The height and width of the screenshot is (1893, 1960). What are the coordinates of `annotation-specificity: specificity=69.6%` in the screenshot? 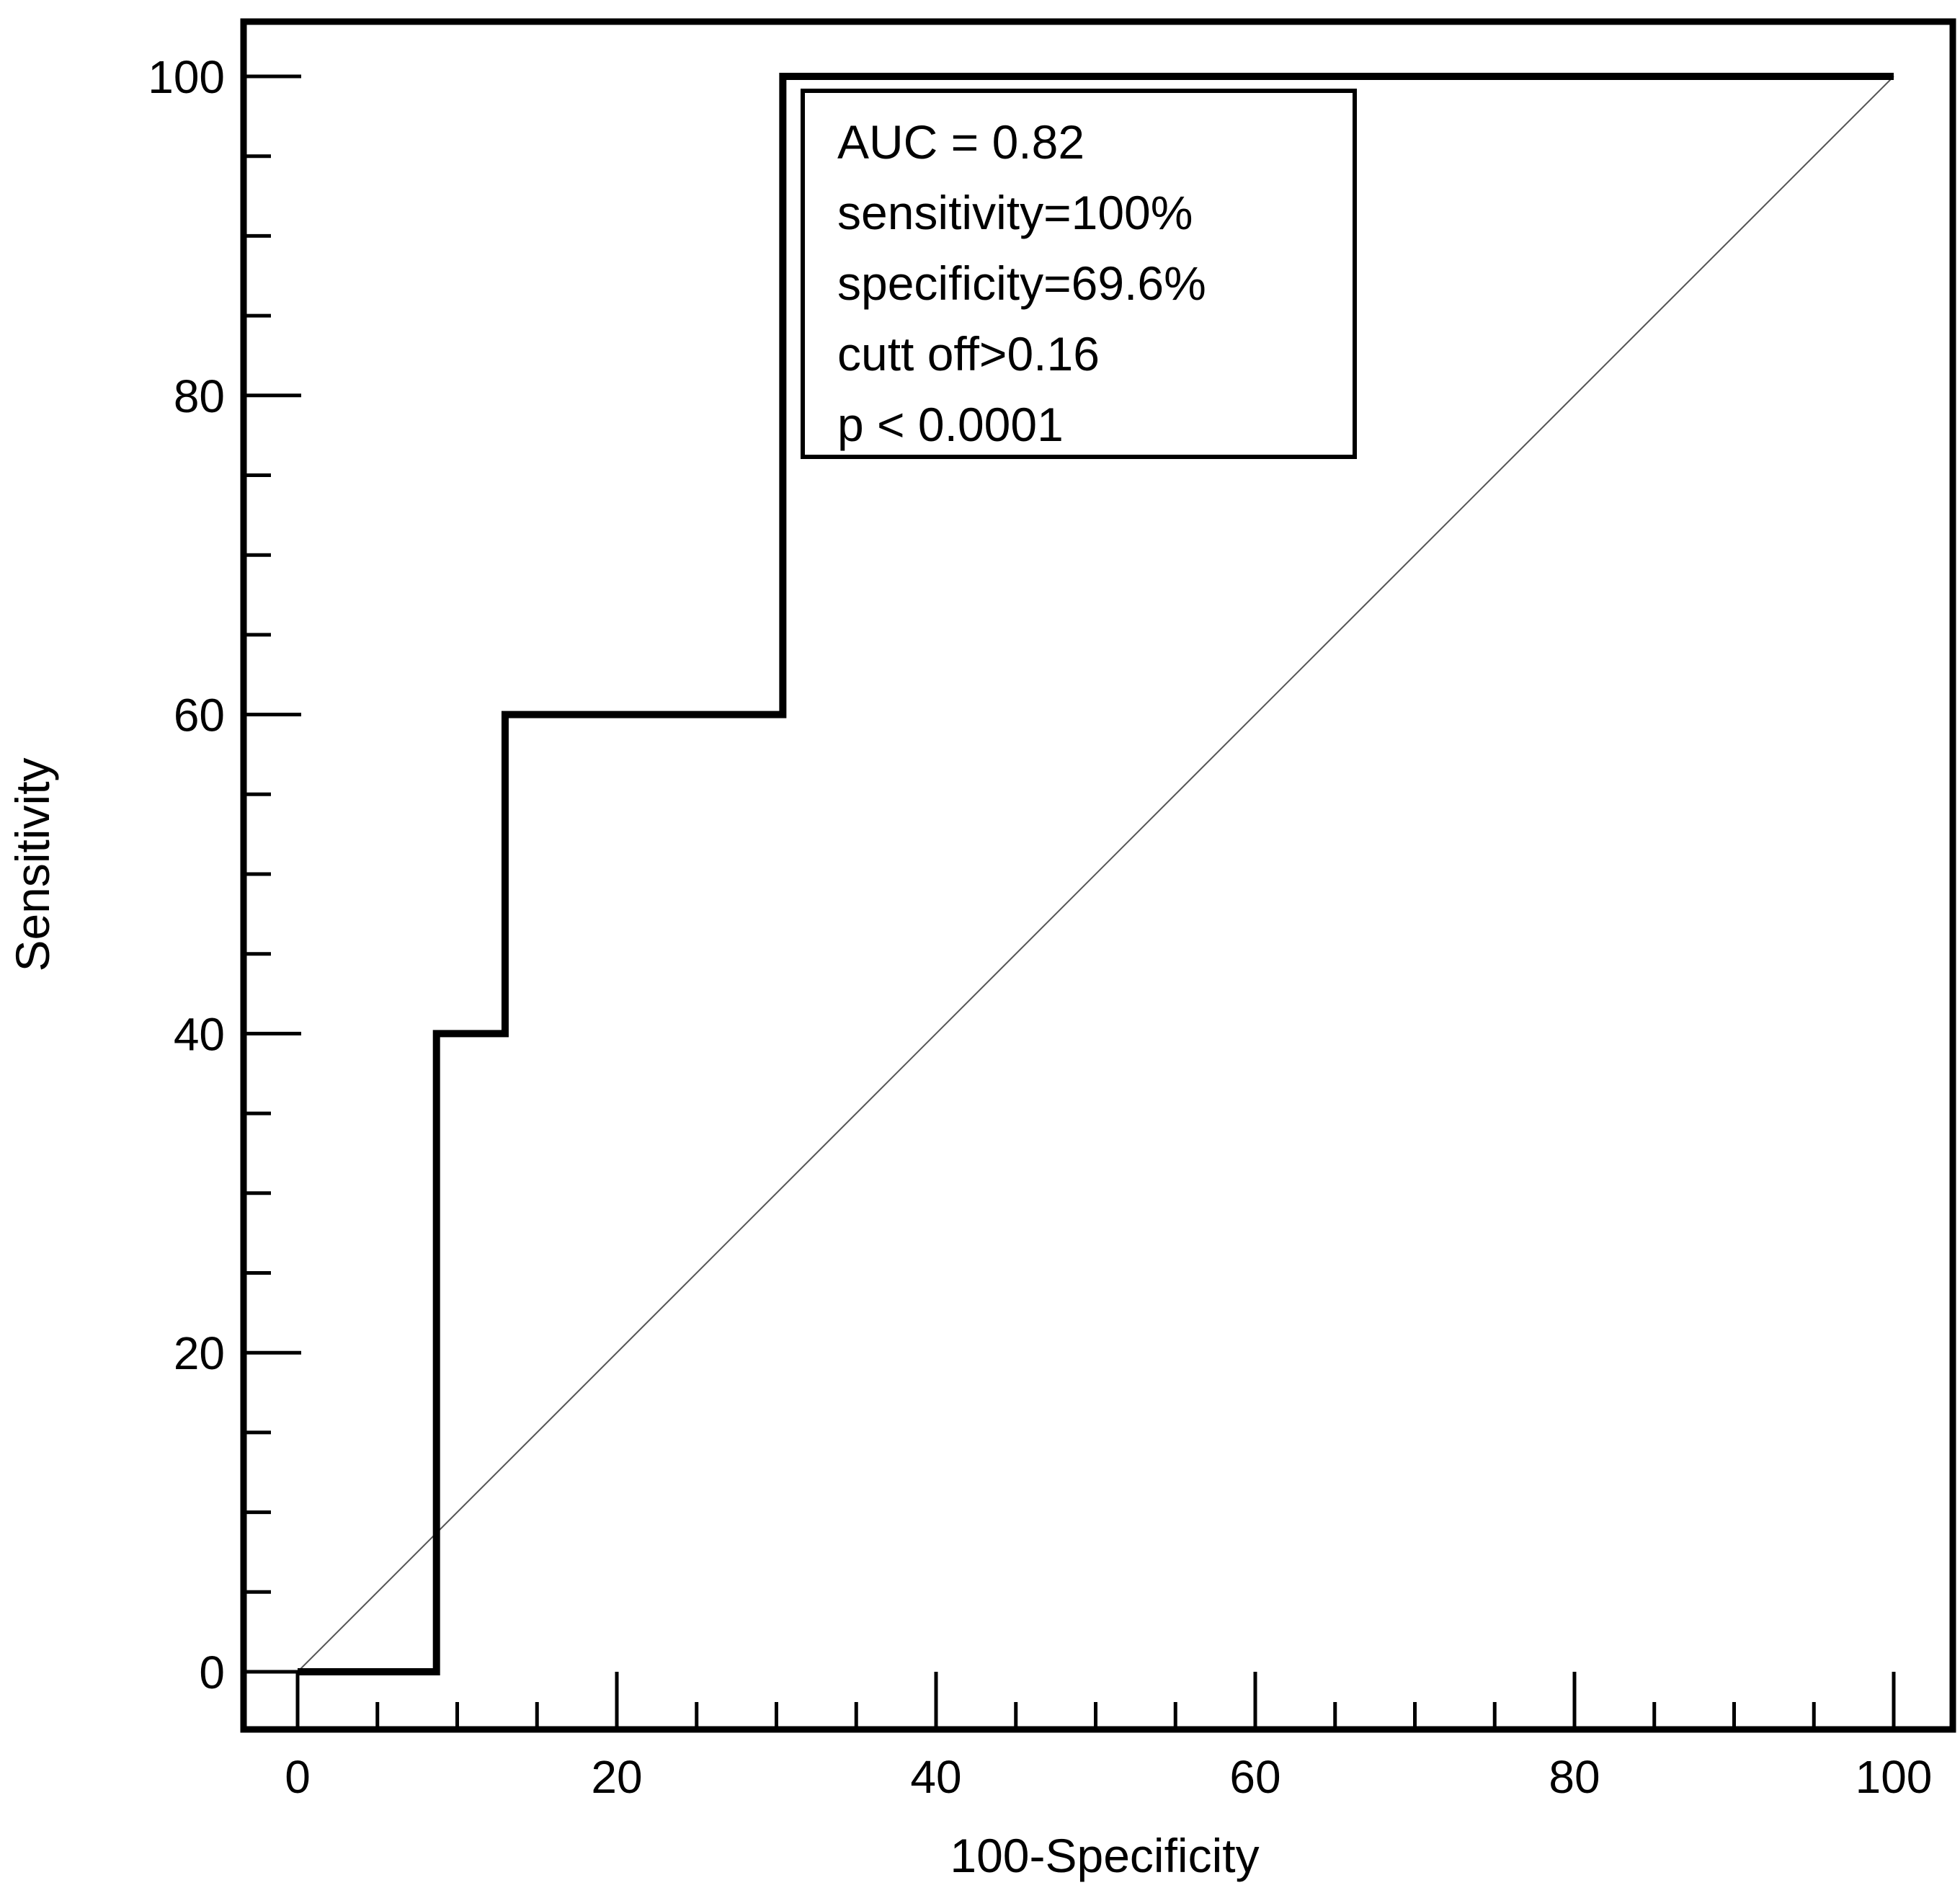 It's located at (1022, 283).